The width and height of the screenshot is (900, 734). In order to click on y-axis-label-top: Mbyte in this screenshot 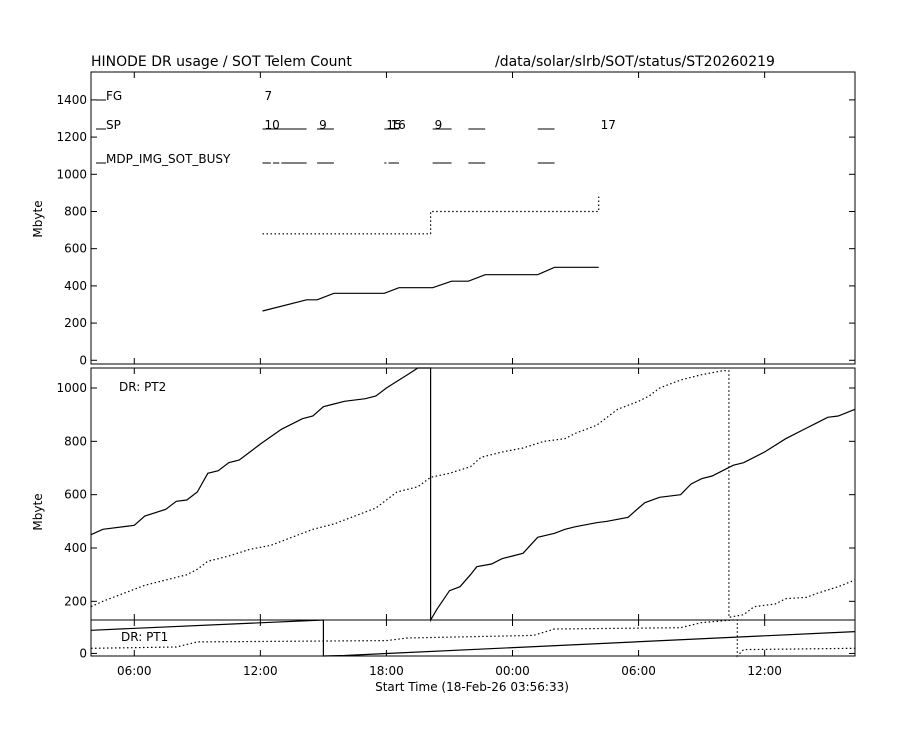, I will do `click(38, 218)`.